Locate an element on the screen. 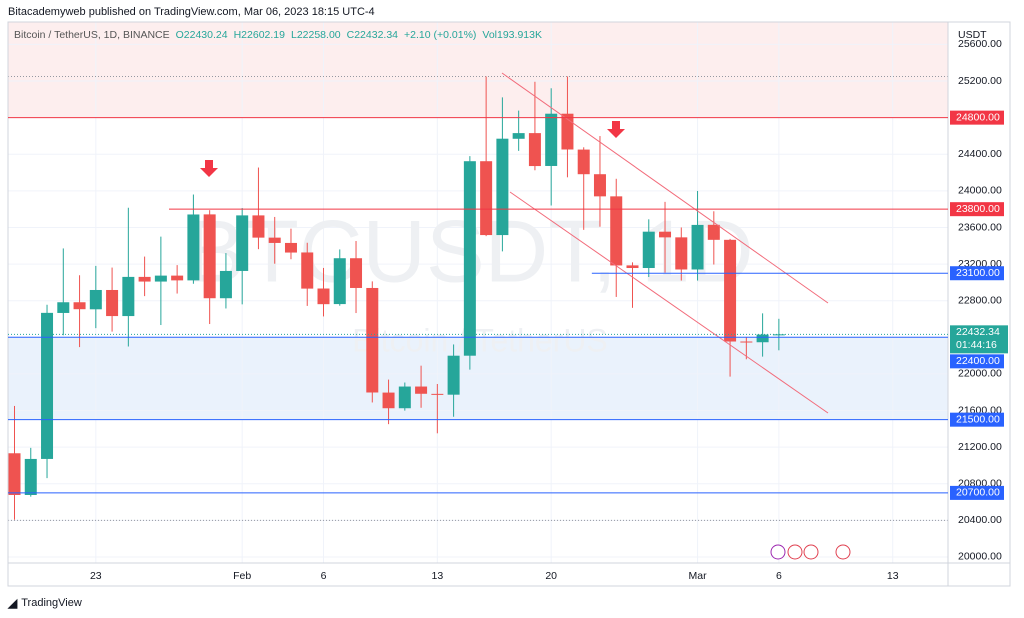  event-icons is located at coordinates (810, 552).